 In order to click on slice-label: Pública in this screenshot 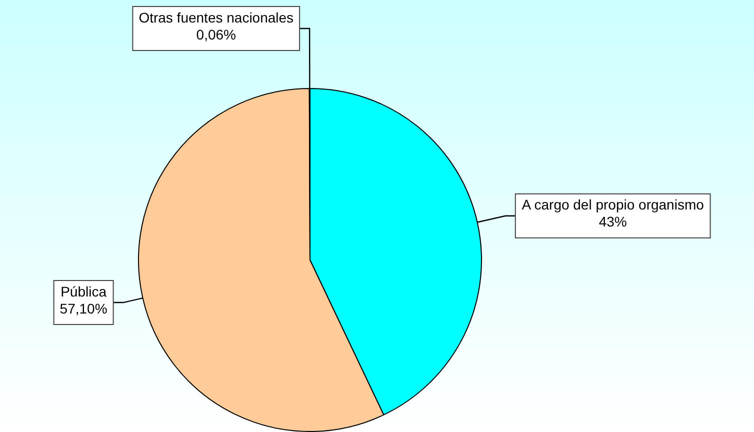, I will do `click(83, 291)`.